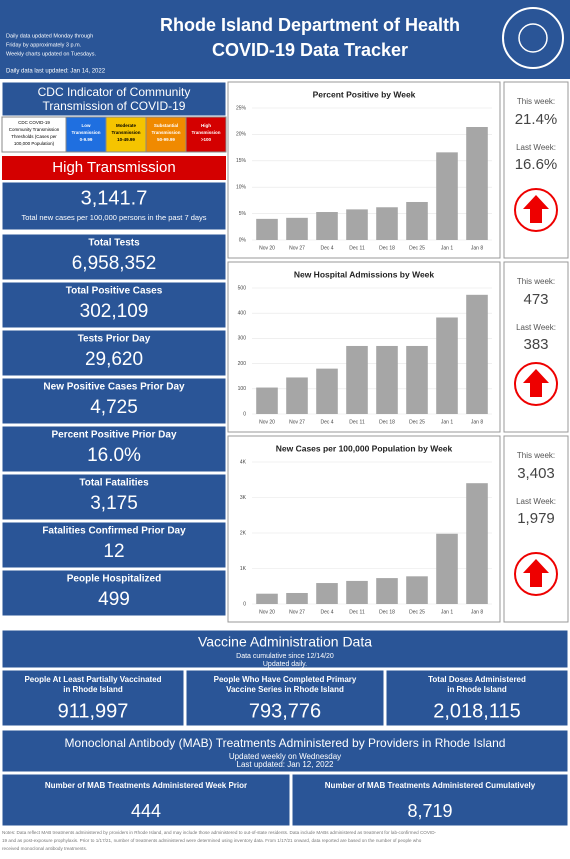 The image size is (570, 859). I want to click on this-week-value: 21.4%, so click(536, 119).